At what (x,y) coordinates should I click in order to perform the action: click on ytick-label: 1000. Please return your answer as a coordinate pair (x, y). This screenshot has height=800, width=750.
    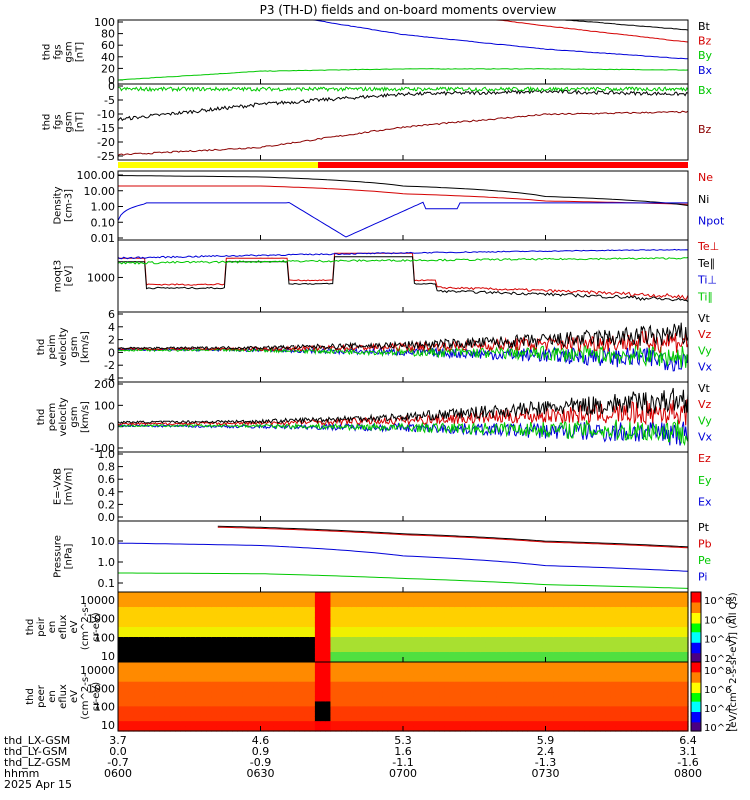
    Looking at the image, I should click on (101, 619).